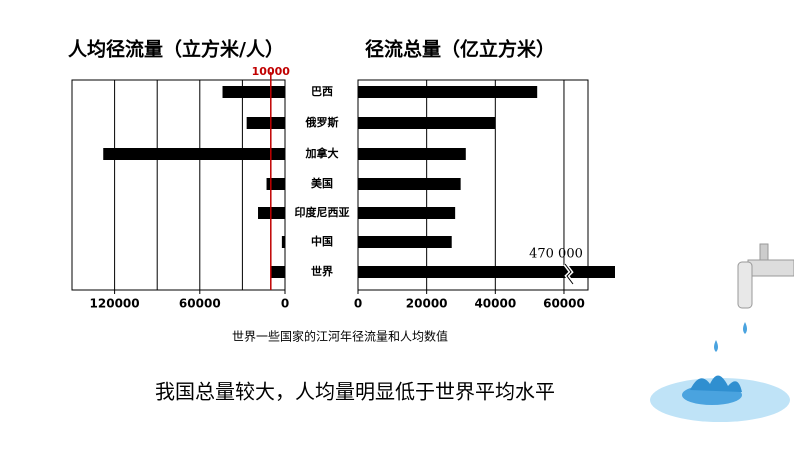 This screenshot has width=794, height=451. What do you see at coordinates (322, 122) in the screenshot?
I see `category-label: 俄罗斯` at bounding box center [322, 122].